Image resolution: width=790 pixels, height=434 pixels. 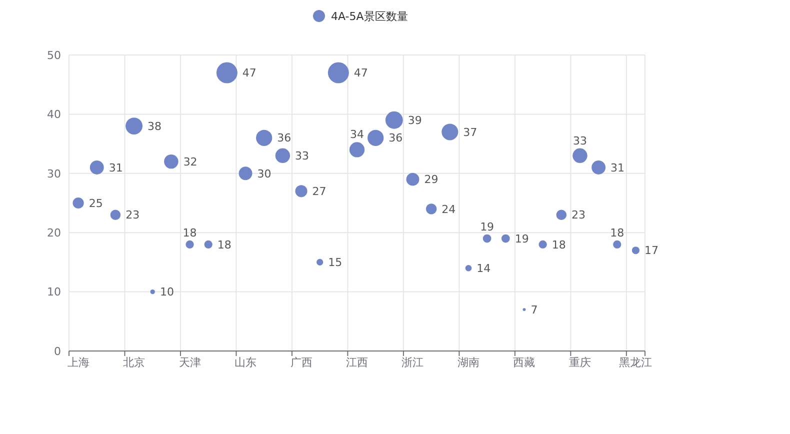 I want to click on data-label: 34, so click(x=357, y=135).